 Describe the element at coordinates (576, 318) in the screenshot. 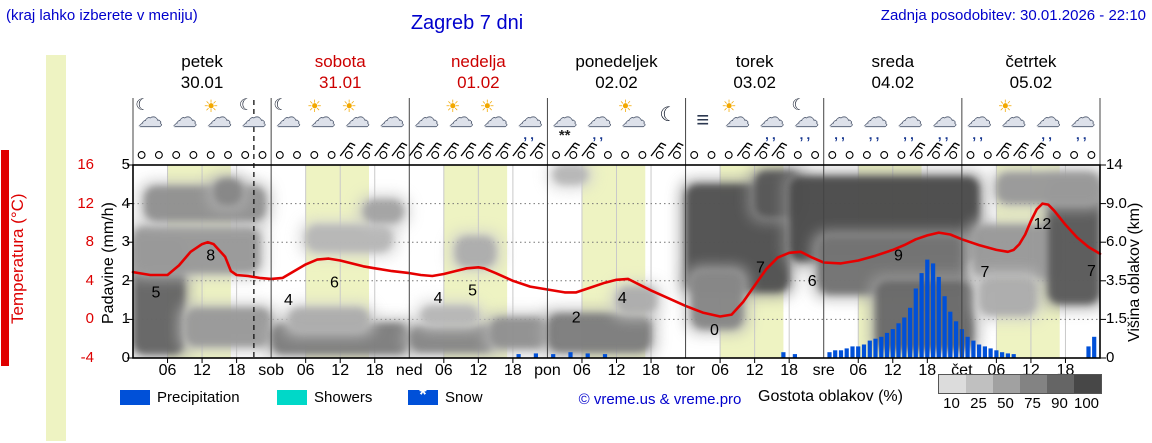

I see `svg-text: 2` at that location.